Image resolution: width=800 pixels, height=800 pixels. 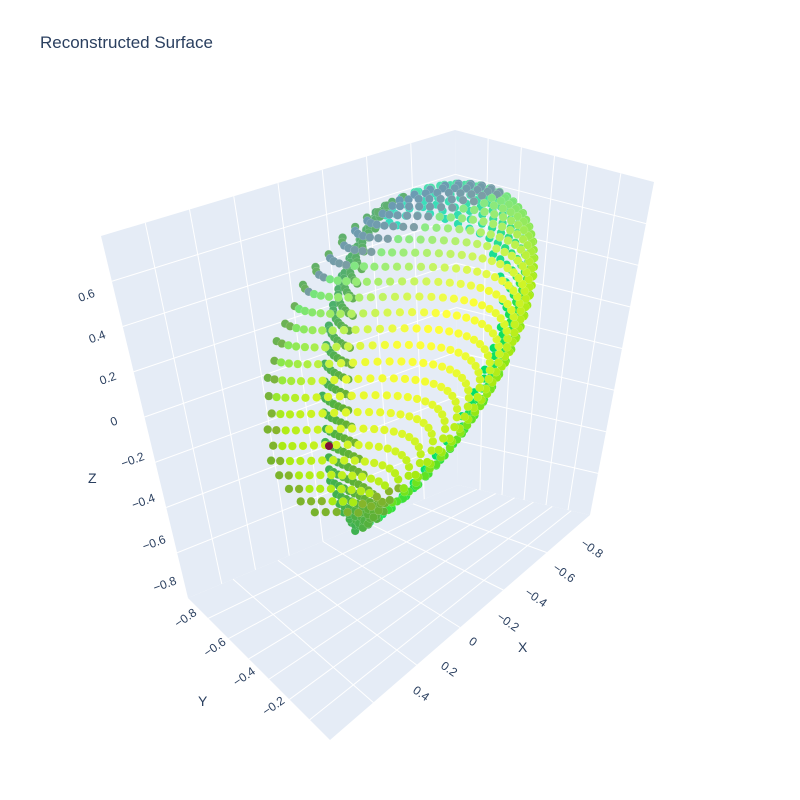 What do you see at coordinates (203, 701) in the screenshot?
I see `y-axis-title: Y` at bounding box center [203, 701].